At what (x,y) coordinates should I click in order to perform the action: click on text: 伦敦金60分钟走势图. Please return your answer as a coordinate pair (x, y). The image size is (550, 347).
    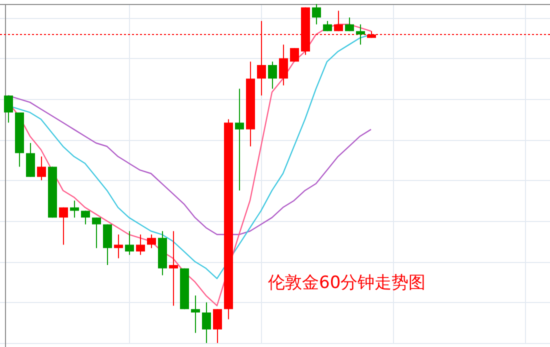
    Looking at the image, I should click on (347, 283).